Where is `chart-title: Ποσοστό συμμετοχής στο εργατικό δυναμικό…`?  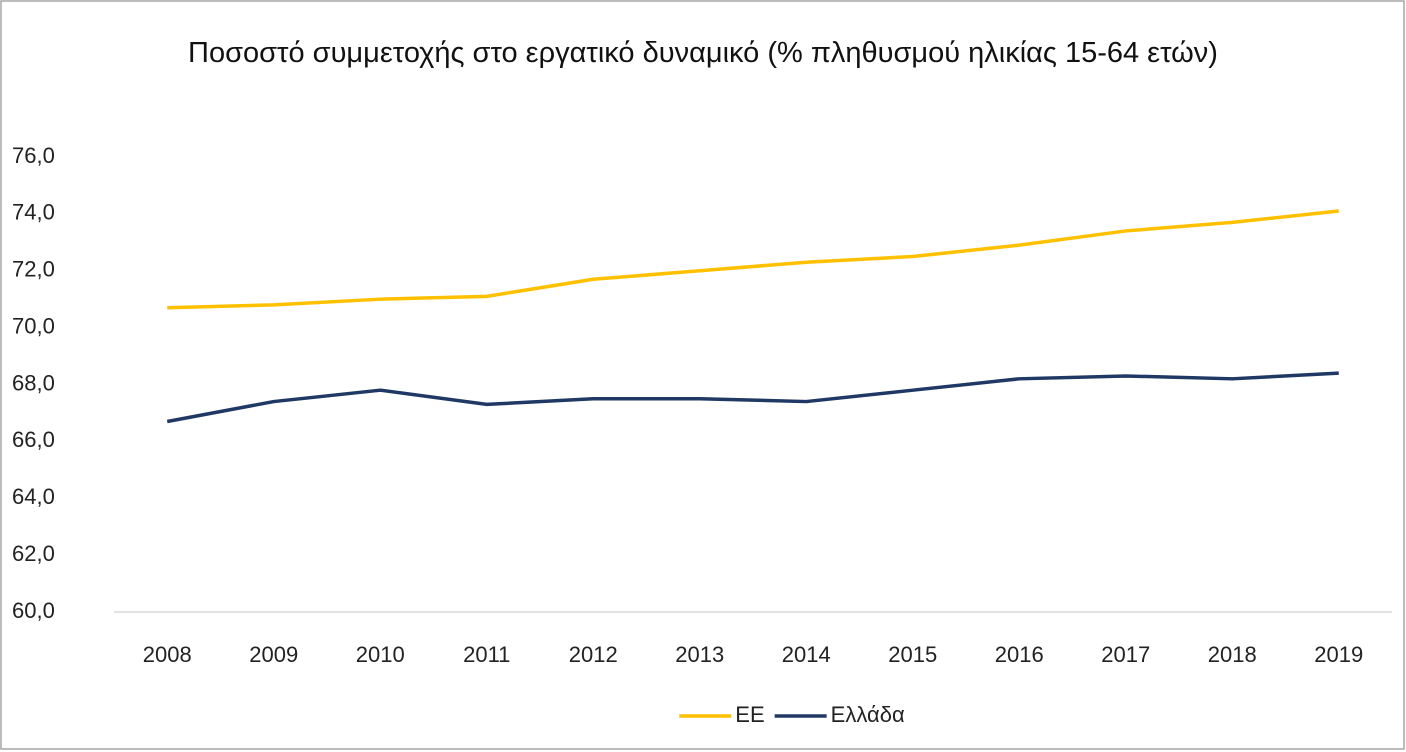
chart-title: Ποσοστό συμμετοχής στο εργατικό δυναμικό… is located at coordinates (703, 53).